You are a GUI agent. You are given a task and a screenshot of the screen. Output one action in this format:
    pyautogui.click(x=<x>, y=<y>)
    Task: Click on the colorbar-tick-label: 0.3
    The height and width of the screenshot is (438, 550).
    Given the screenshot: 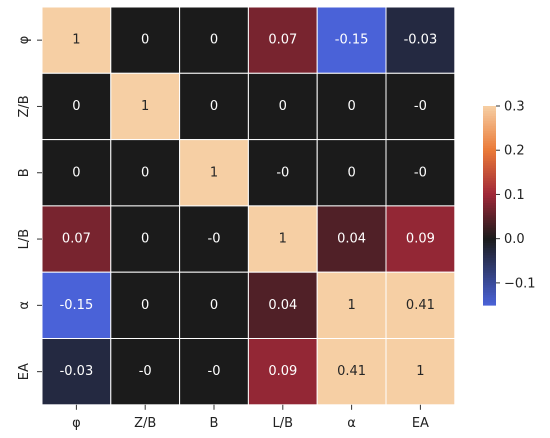 What is the action you would take?
    pyautogui.click(x=514, y=107)
    